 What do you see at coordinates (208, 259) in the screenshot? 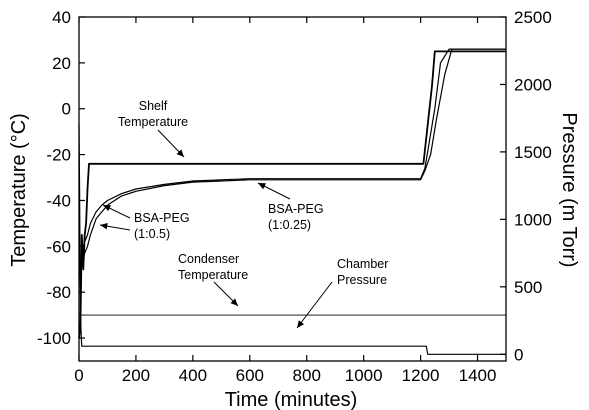
I see `annotation-condenser-temperature-line1: Condenser` at bounding box center [208, 259].